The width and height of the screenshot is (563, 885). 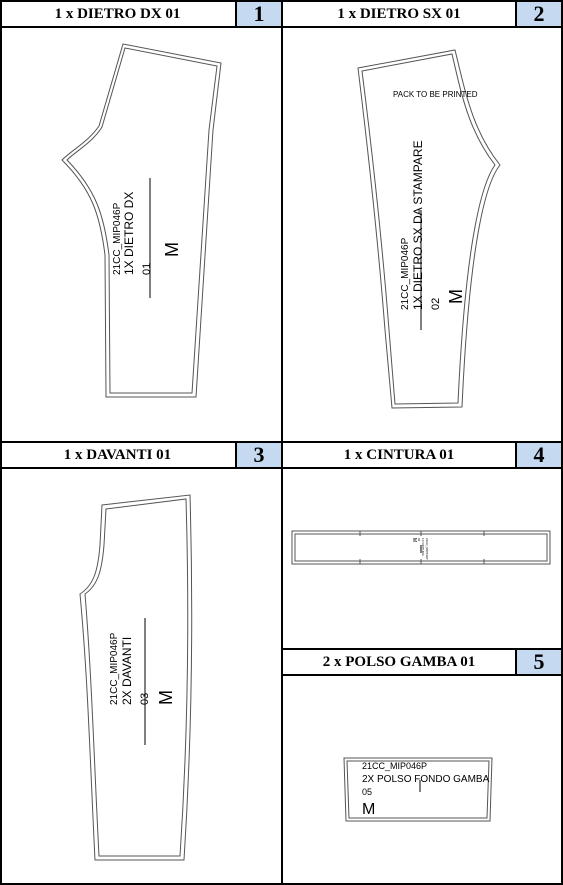 What do you see at coordinates (399, 661) in the screenshot?
I see `panel-5-title: 2 x POLSO GAMBA 01` at bounding box center [399, 661].